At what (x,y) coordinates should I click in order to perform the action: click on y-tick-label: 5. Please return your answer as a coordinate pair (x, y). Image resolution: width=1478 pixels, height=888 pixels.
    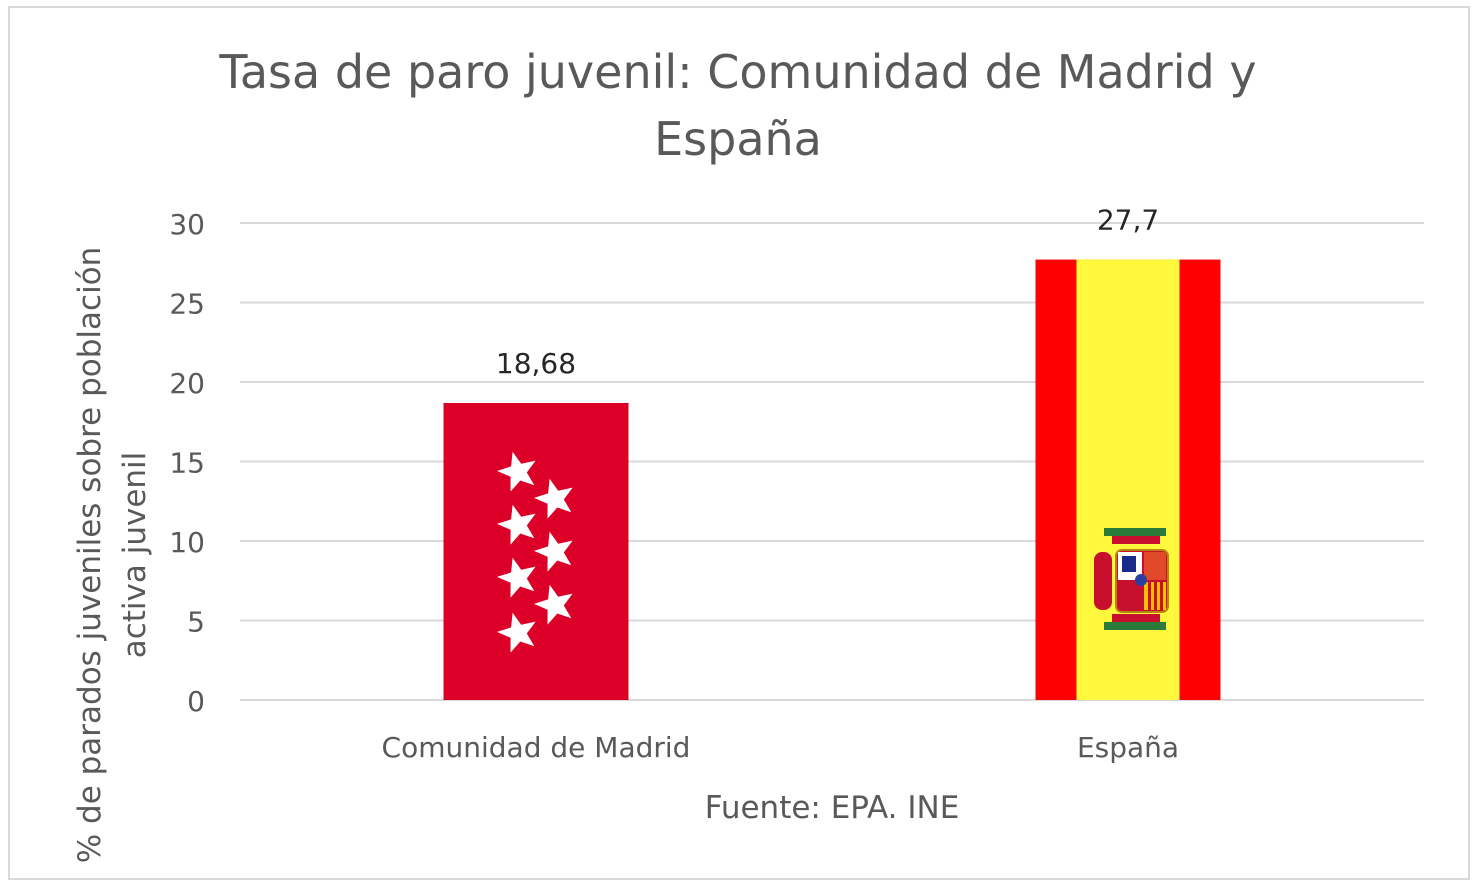
    Looking at the image, I should click on (196, 622).